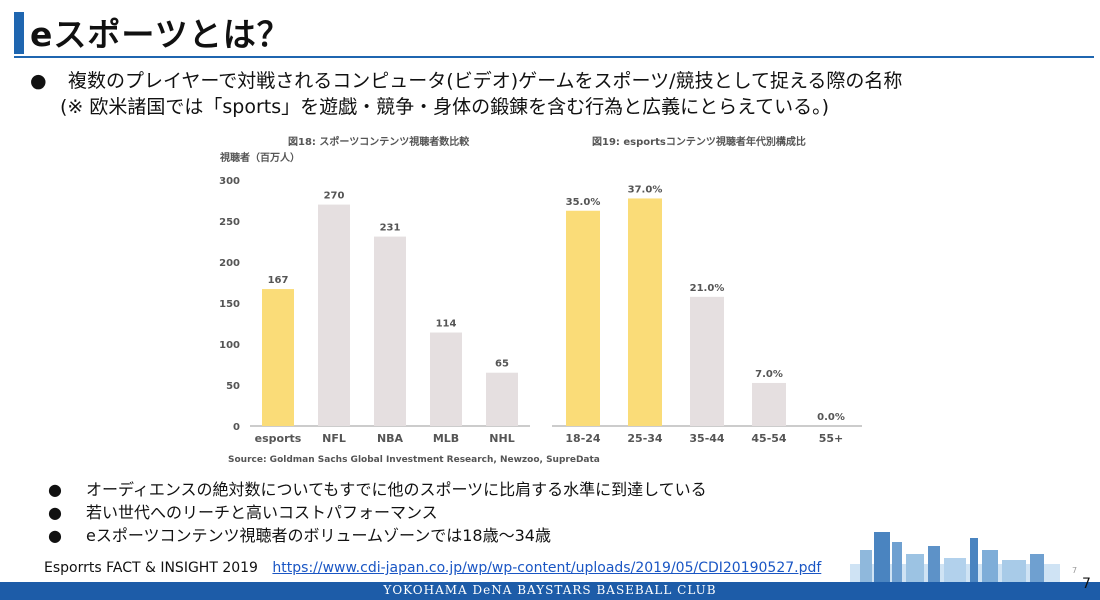  I want to click on summary-bullet-3: ● eスポーツコンテンツ視聴者のボリュームゾーンでは18歳～34歳, so click(377, 535).